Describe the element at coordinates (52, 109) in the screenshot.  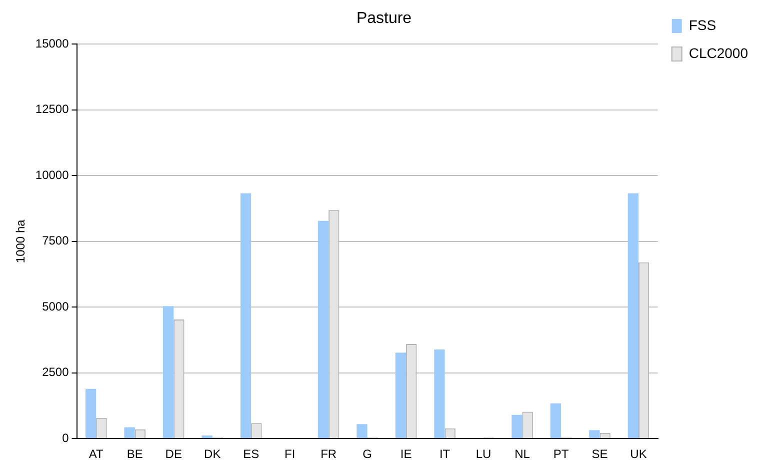
I see `y-tick-label: 12500` at that location.